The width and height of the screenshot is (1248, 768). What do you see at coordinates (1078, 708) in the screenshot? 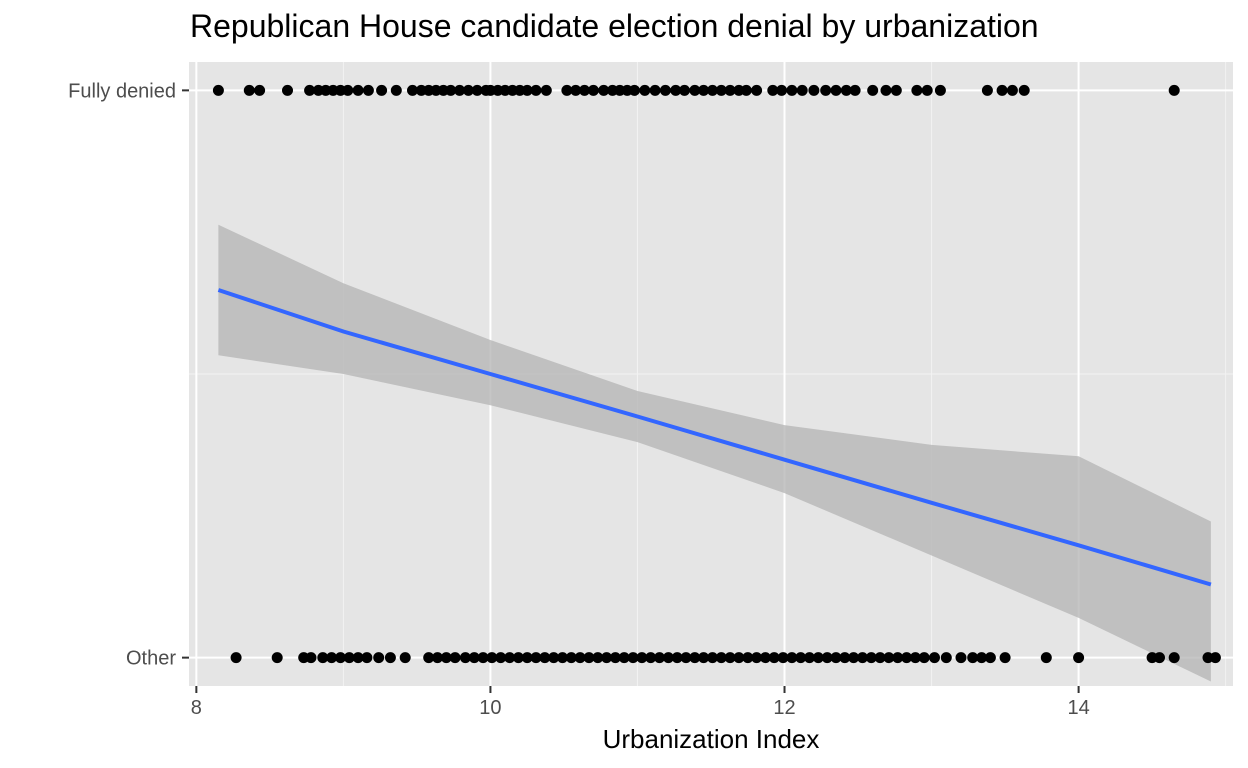
I see `x-tick-label: 14` at bounding box center [1078, 708].